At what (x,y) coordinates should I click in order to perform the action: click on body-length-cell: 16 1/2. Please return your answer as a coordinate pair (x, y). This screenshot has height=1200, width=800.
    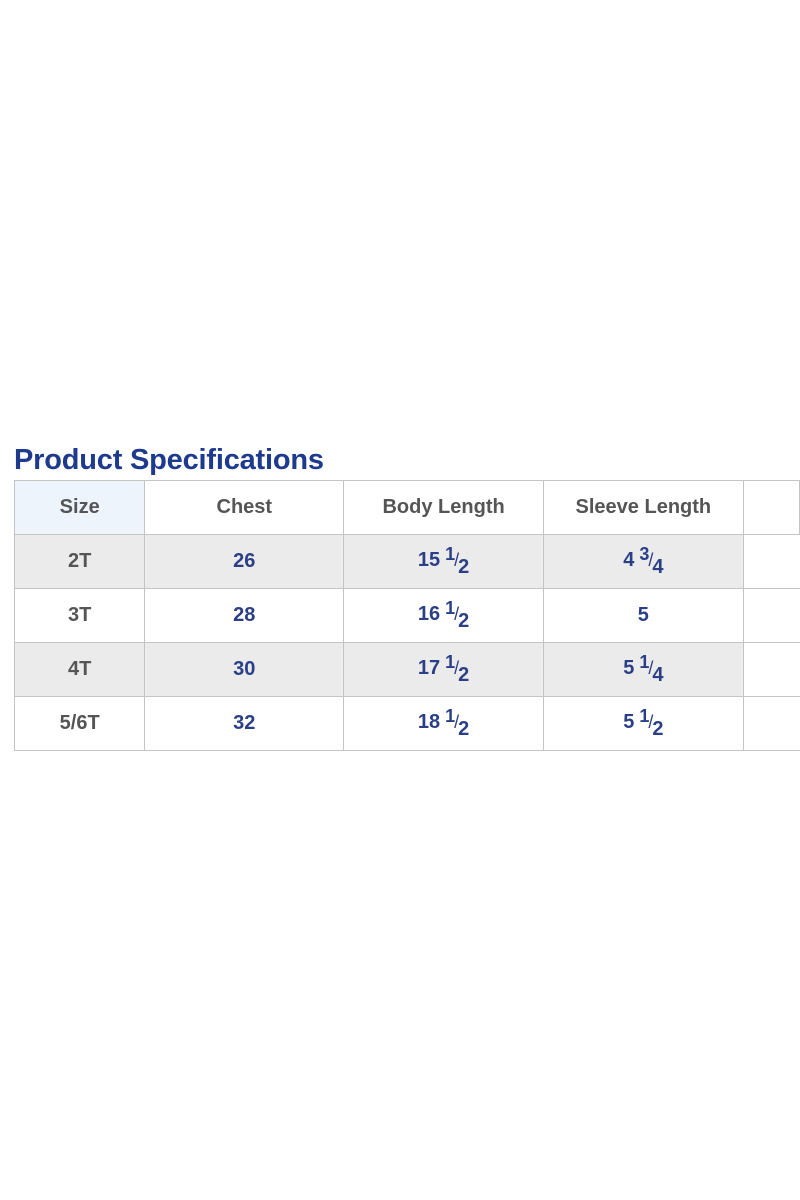
    Looking at the image, I should click on (443, 615).